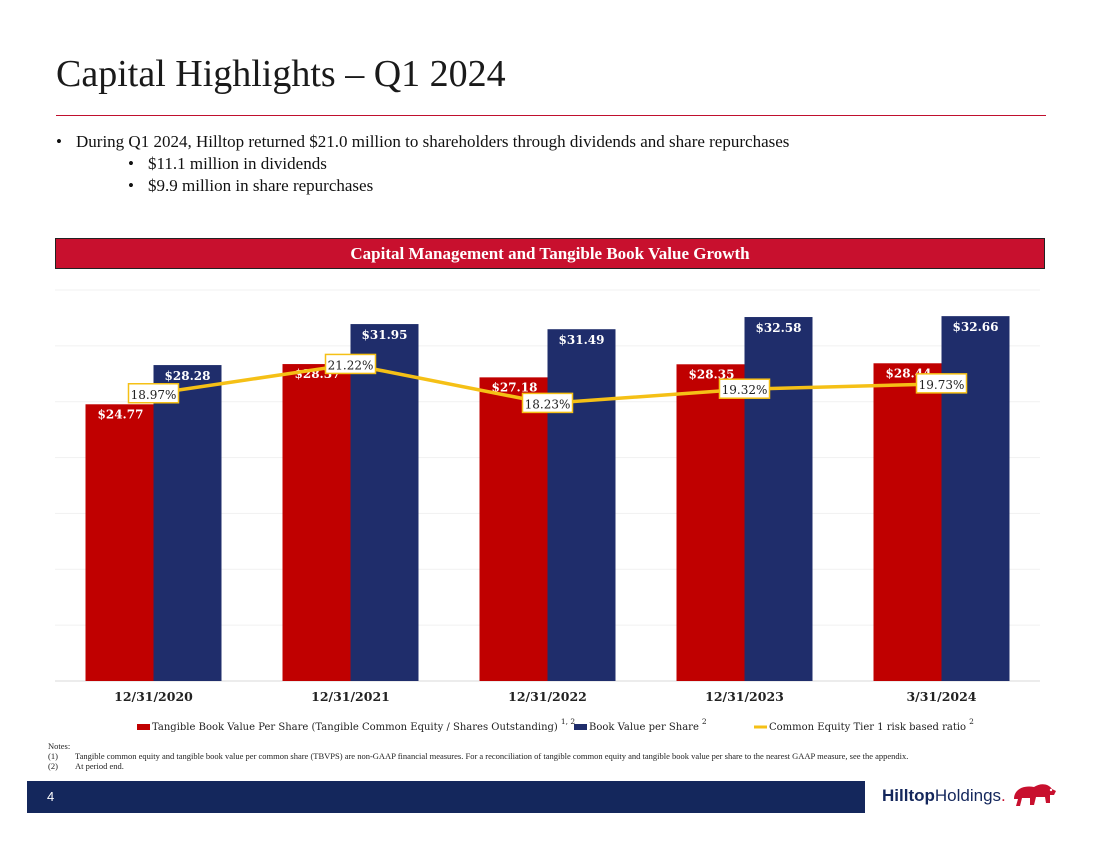 This screenshot has height=849, width=1100. Describe the element at coordinates (551, 115) in the screenshot. I see `title-divider` at that location.